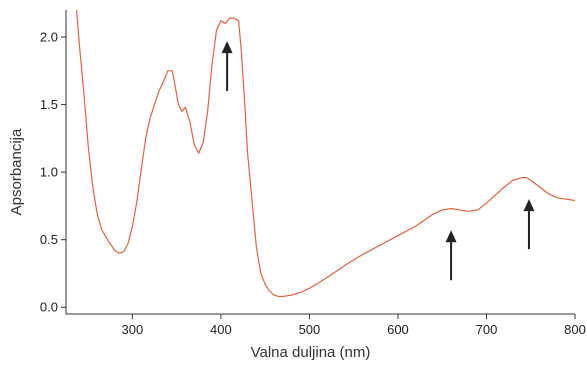 The image size is (587, 366). Describe the element at coordinates (49, 37) in the screenshot. I see `y-tick-label: 2.0` at that location.